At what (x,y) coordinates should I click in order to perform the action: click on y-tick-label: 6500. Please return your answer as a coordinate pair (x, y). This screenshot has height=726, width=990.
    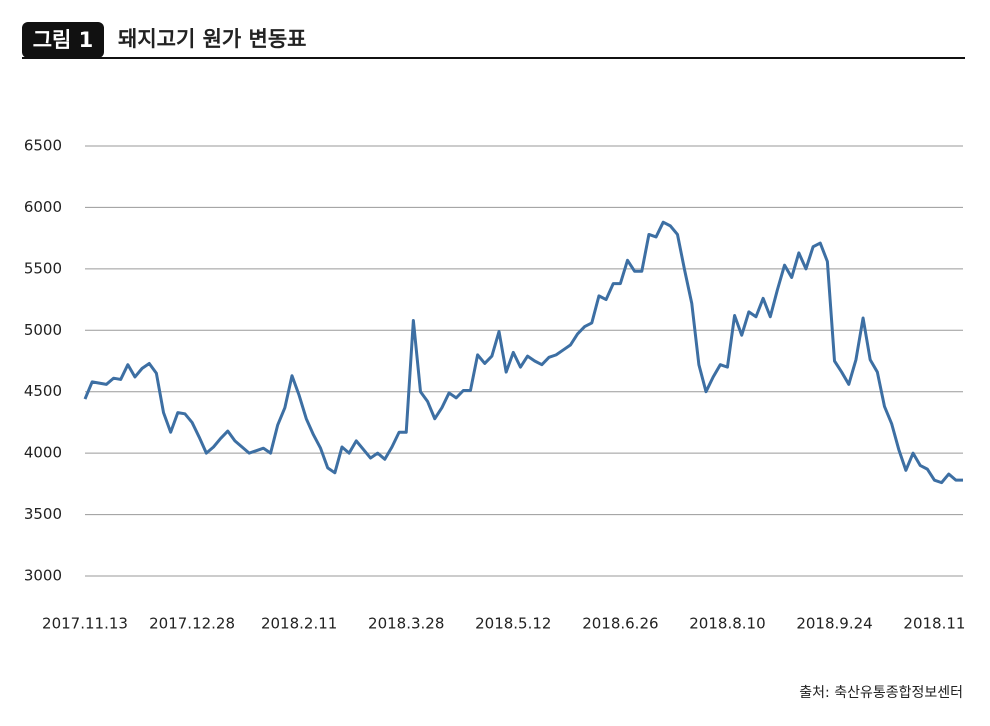
    Looking at the image, I should click on (43, 146).